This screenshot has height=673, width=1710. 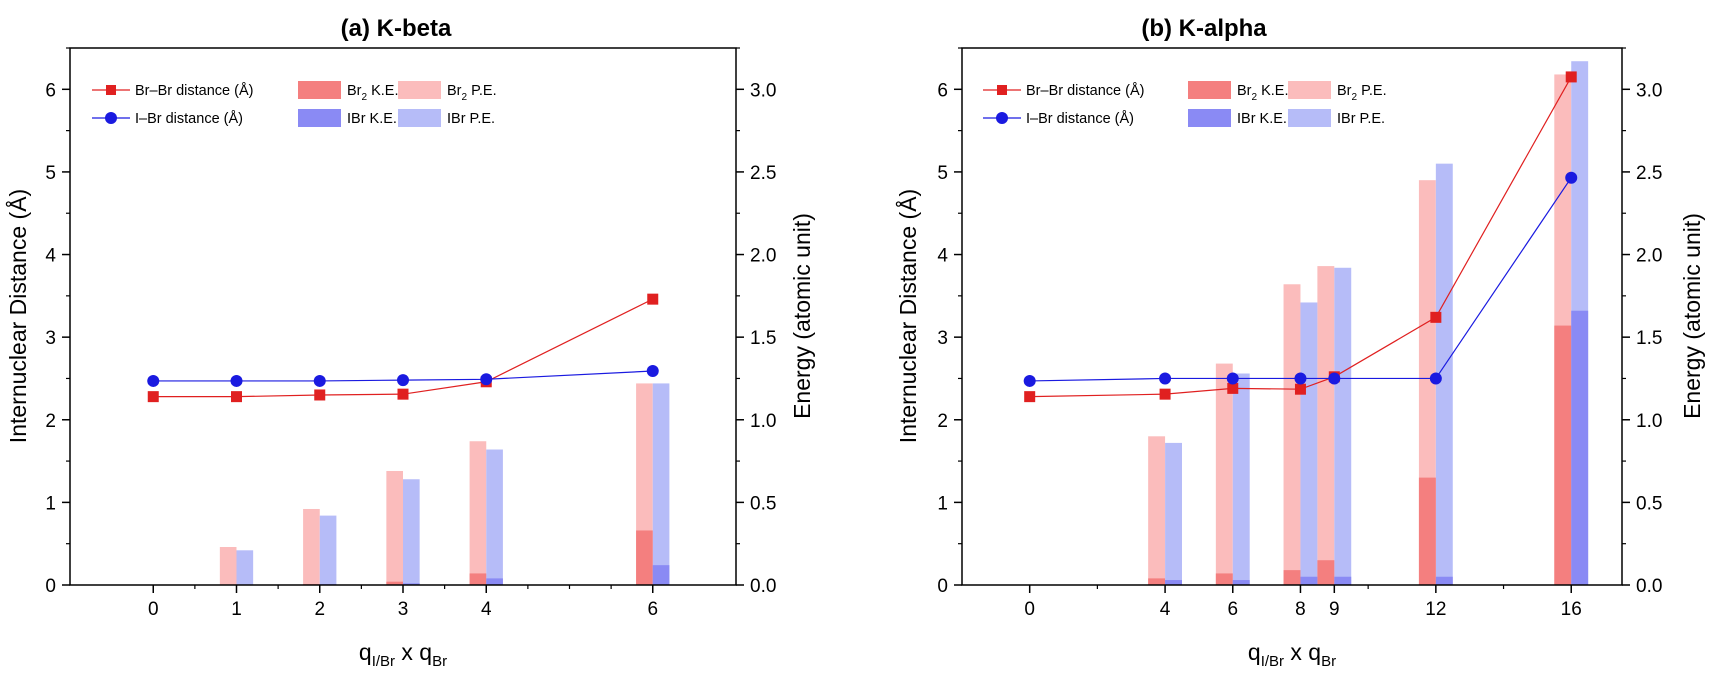 I want to click on y-left-tick-label: 4, so click(x=942, y=256).